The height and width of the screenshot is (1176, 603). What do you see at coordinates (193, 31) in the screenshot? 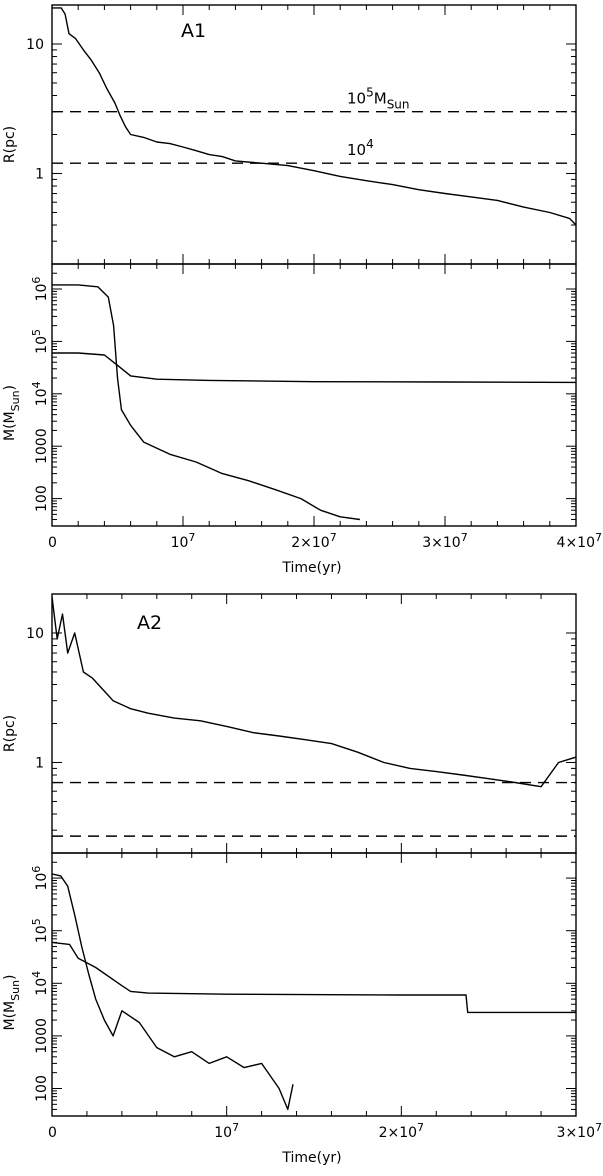
I see `panel-label: A1` at bounding box center [193, 31].